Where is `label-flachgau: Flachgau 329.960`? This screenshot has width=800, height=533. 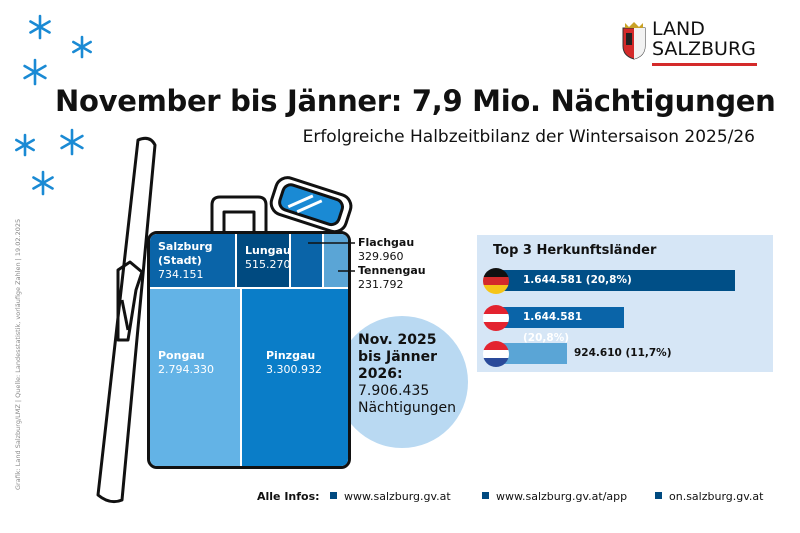
label-flachgau: Flachgau 329.960 is located at coordinates (386, 249).